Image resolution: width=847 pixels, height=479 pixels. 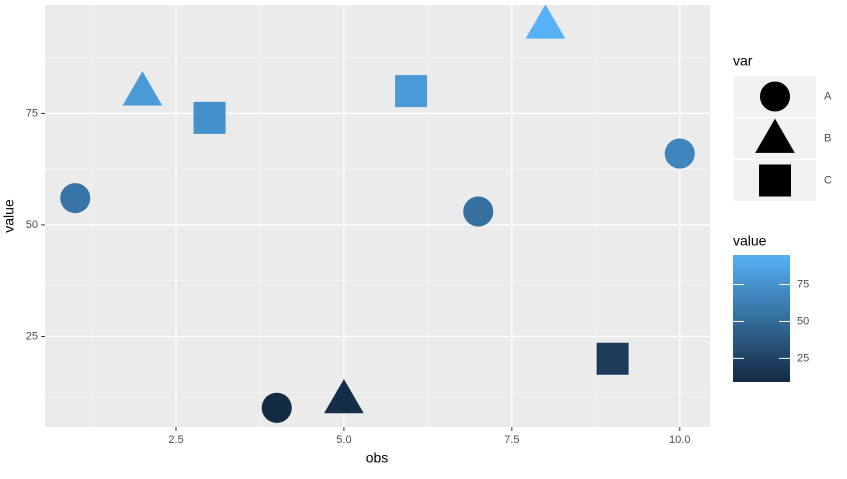 I want to click on colorbar-label: 25, so click(x=803, y=358).